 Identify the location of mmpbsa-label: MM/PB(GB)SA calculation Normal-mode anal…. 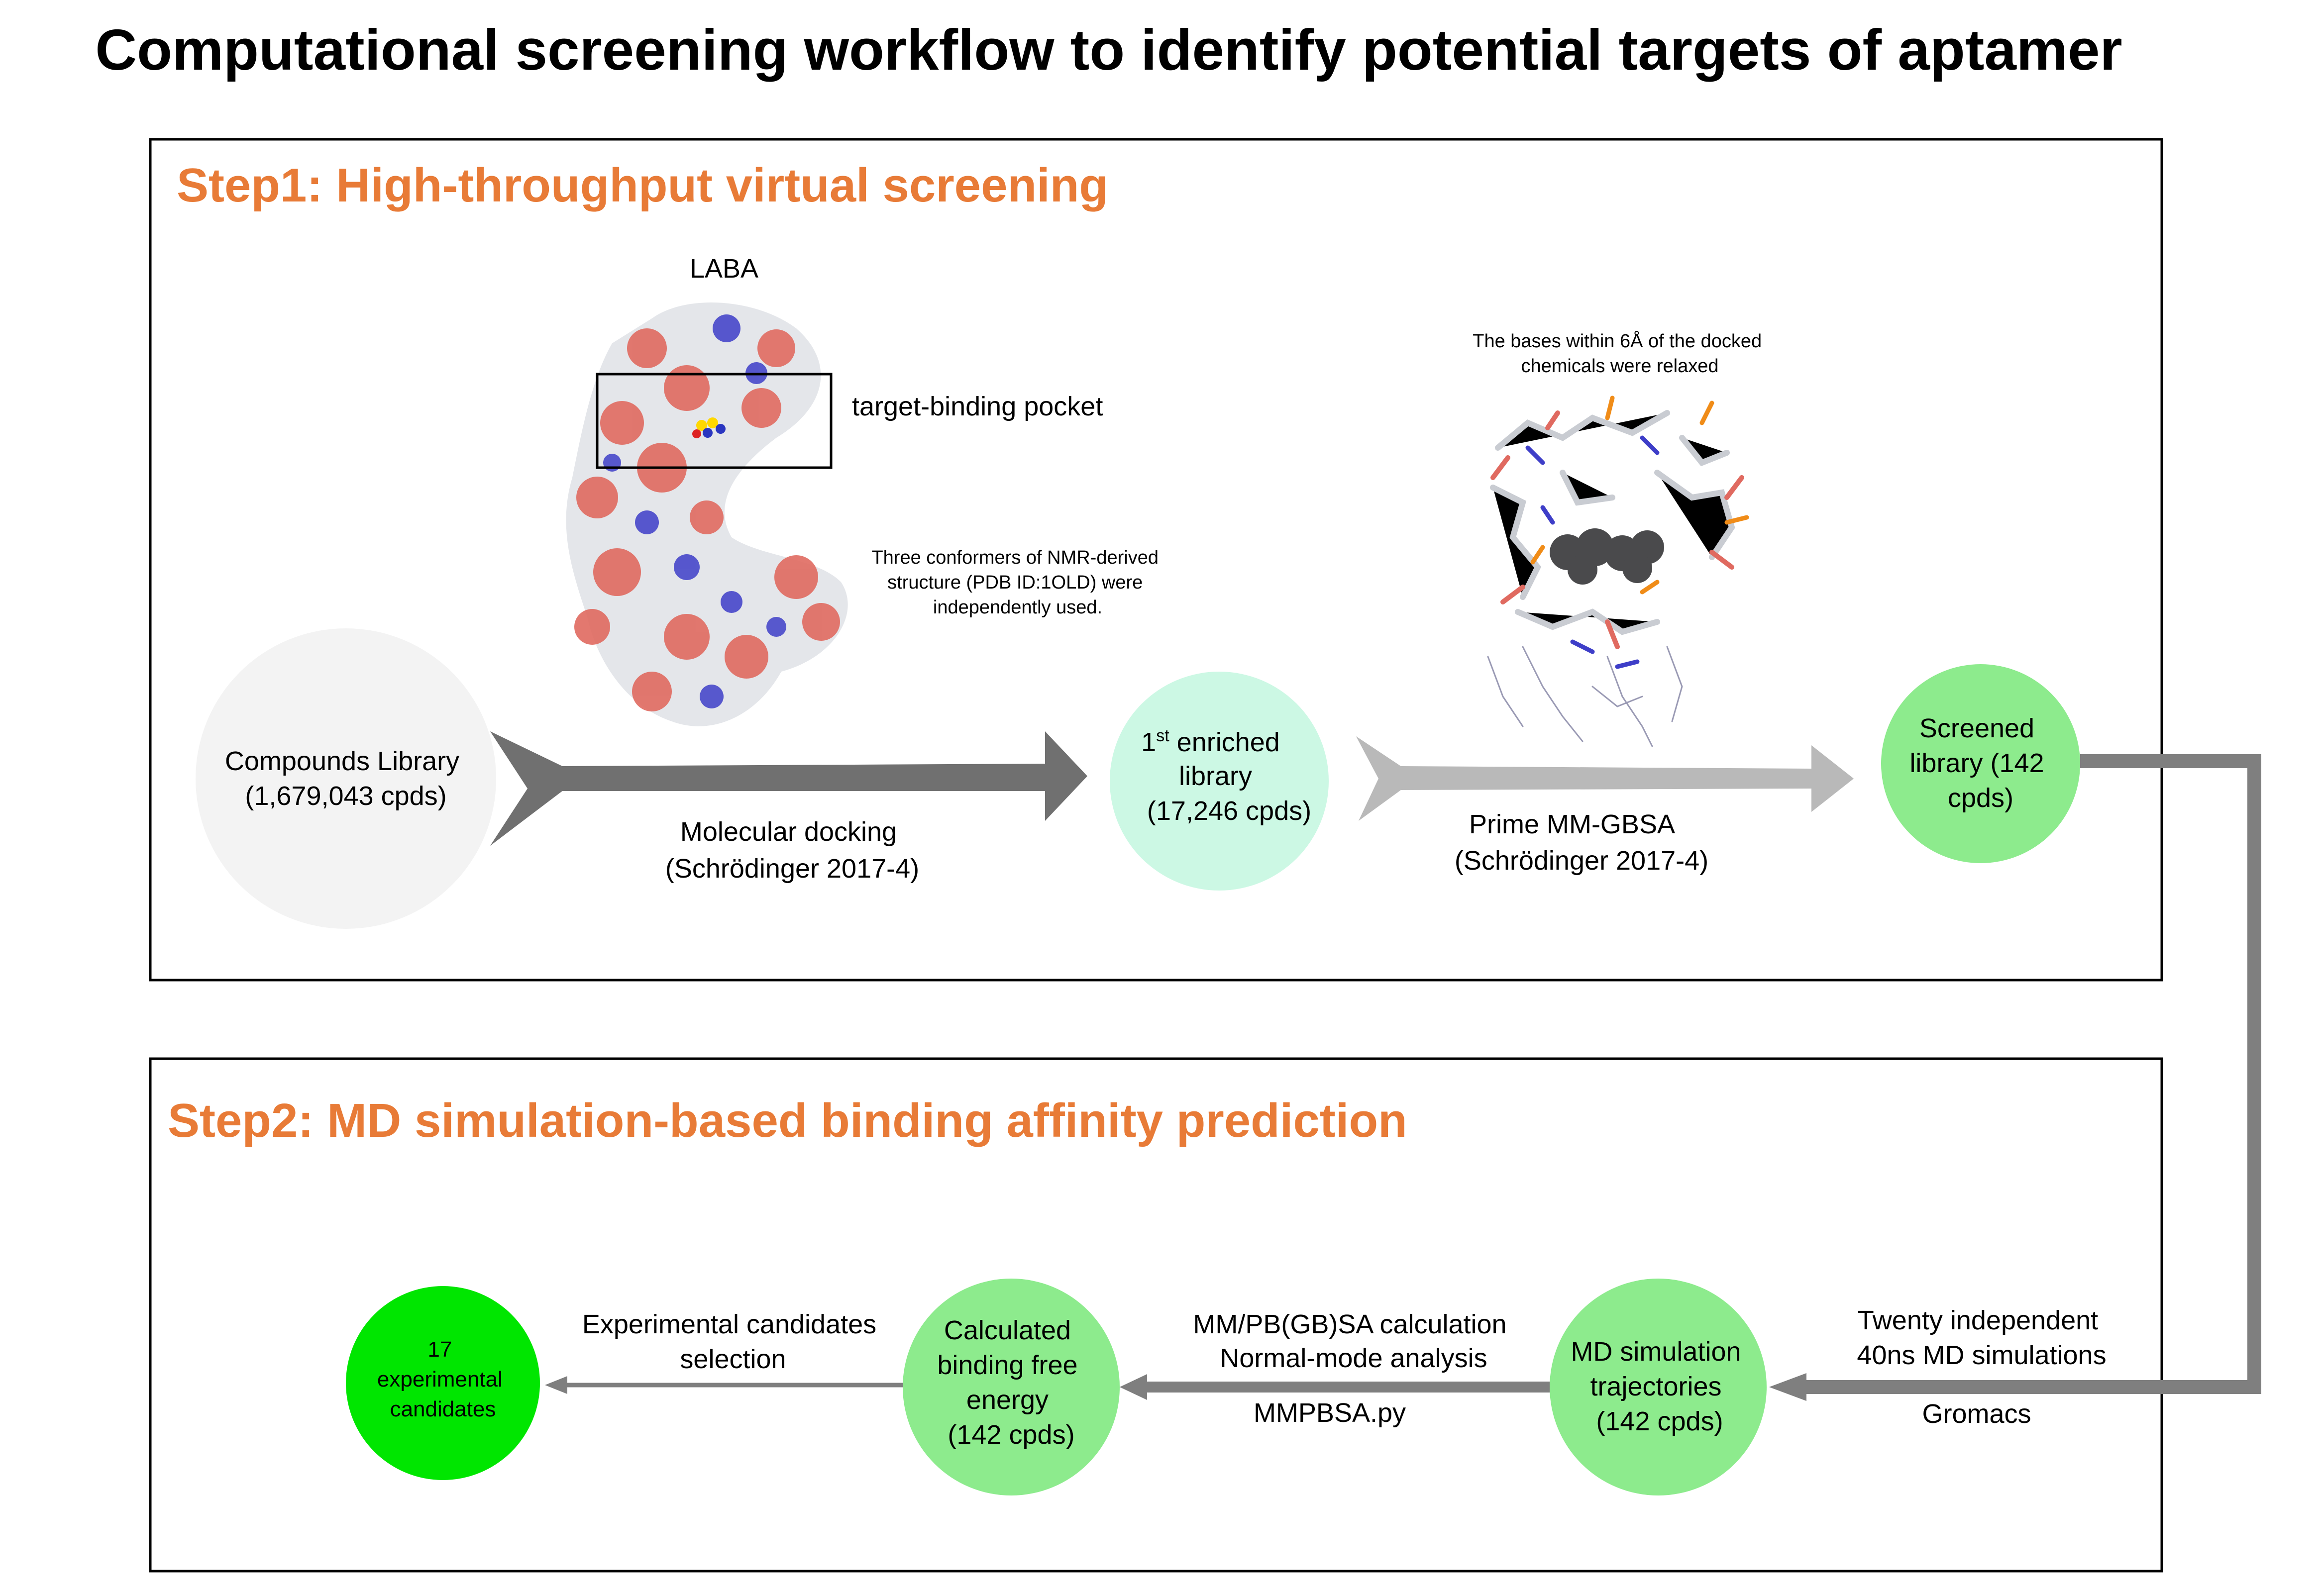
(1353, 1341).